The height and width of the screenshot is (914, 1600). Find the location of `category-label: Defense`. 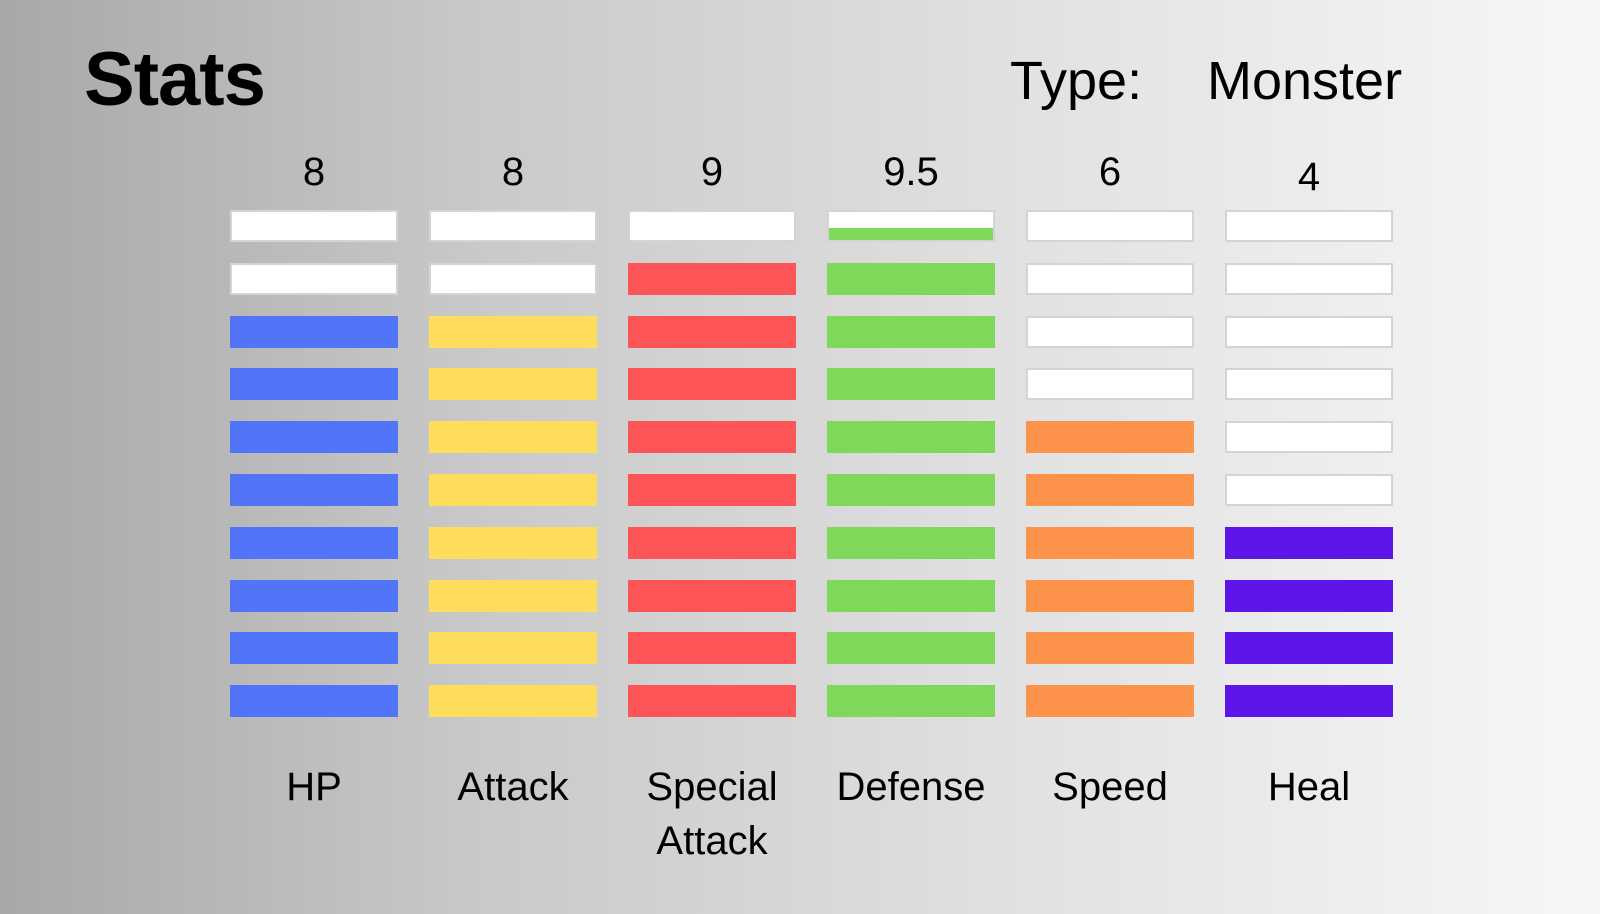

category-label: Defense is located at coordinates (911, 787).